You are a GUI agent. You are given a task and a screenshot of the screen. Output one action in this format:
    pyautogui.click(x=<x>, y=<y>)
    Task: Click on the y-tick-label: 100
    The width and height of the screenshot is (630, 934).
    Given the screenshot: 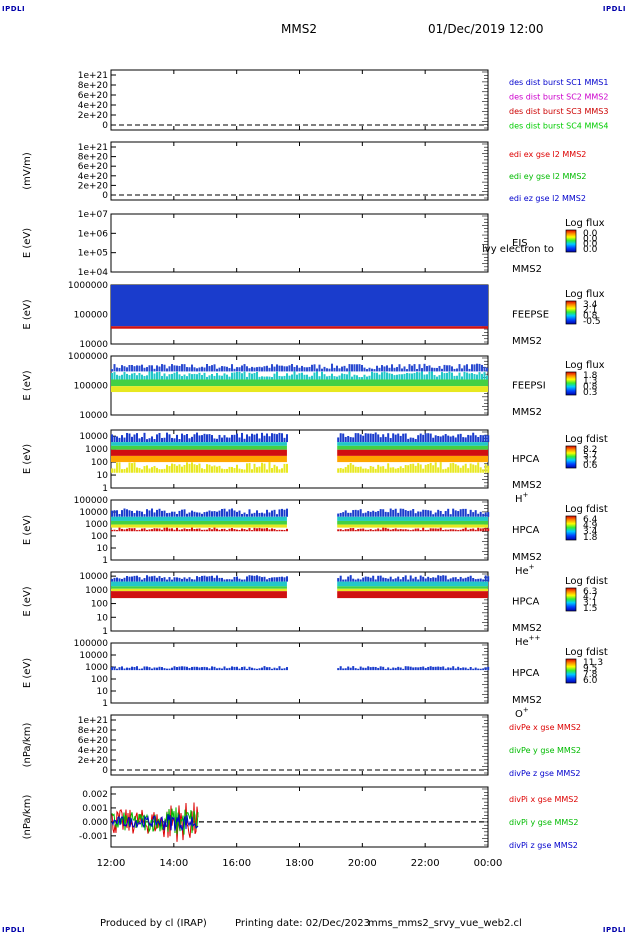 What is the action you would take?
    pyautogui.click(x=99, y=680)
    